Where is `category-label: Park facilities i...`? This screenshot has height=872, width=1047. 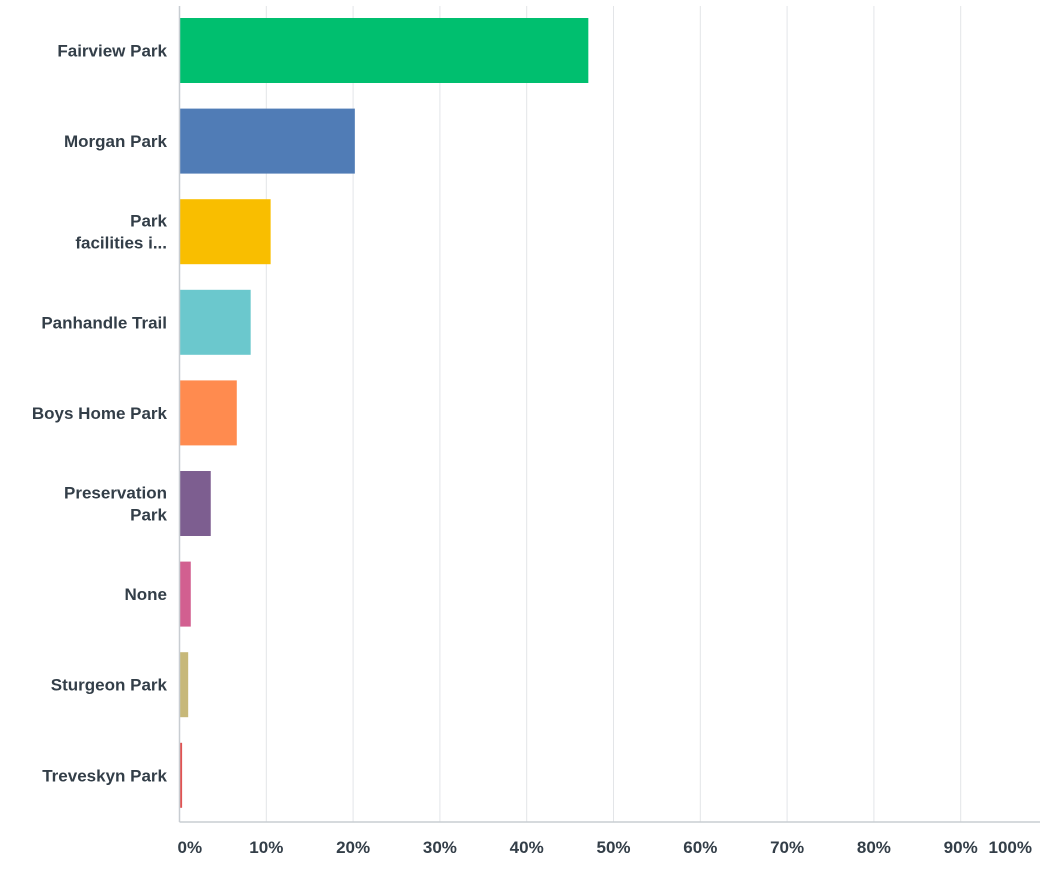 category-label: Park facilities i... is located at coordinates (121, 232).